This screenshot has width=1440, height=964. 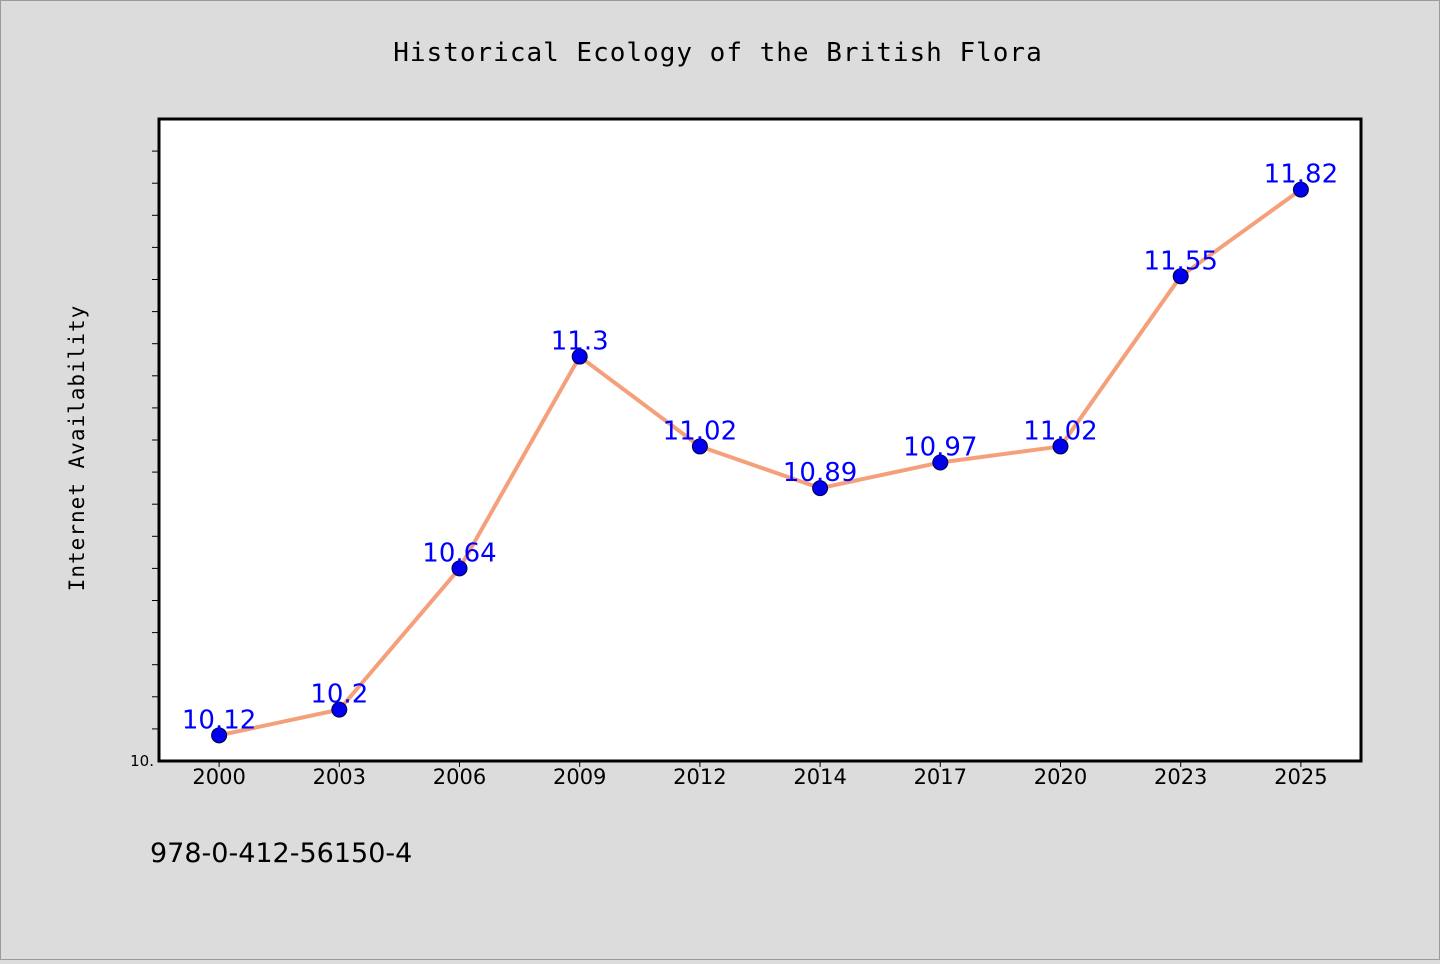 I want to click on x-tick-label: 2000, so click(x=218, y=777).